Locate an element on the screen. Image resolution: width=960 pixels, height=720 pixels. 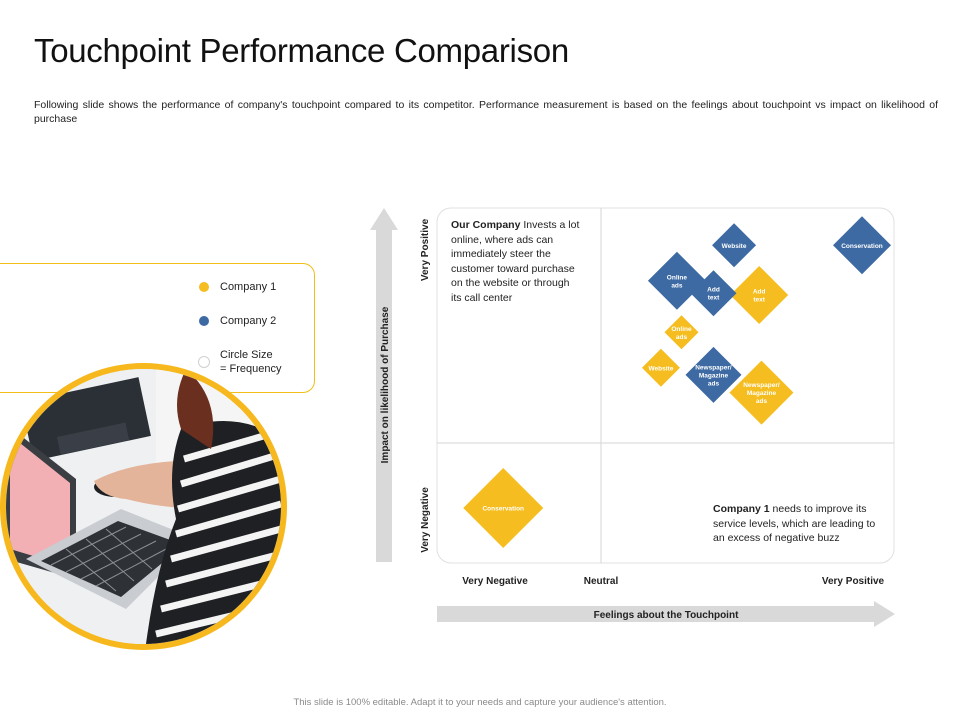
company-2-online-ads-marker is located at coordinates (676, 280).